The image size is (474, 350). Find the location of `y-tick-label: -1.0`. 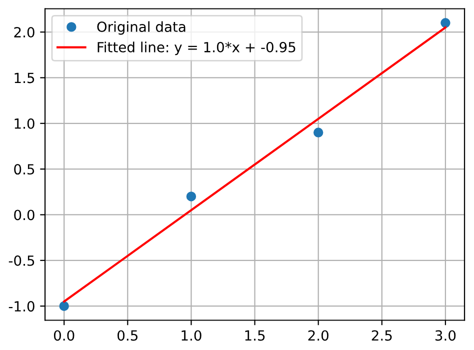

y-tick-label: -1.0 is located at coordinates (21, 306).